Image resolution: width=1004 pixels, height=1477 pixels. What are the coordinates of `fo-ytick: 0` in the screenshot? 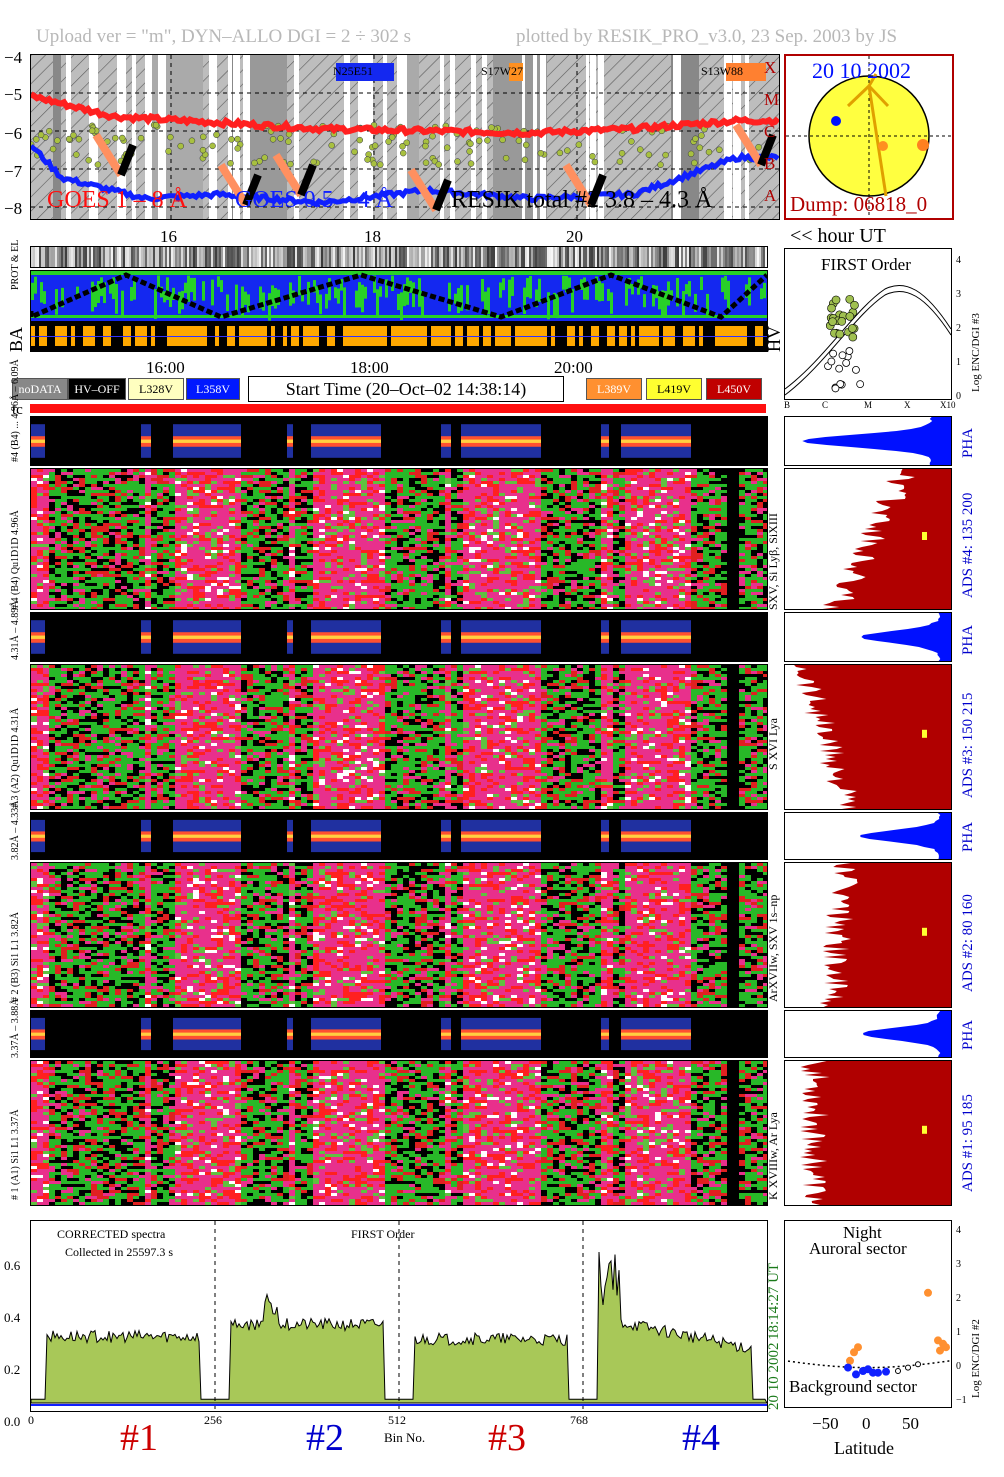 It's located at (958, 397).